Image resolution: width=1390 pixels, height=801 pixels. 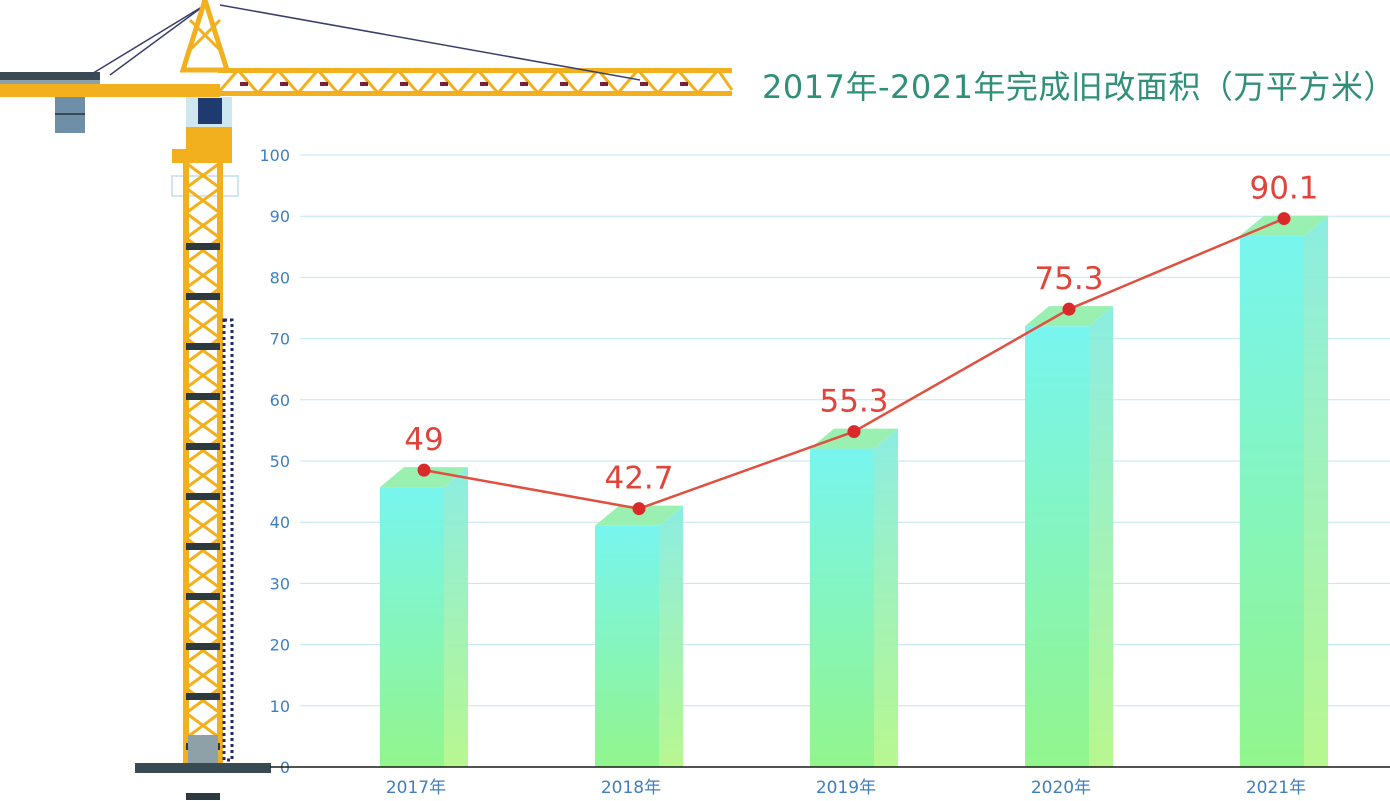 What do you see at coordinates (280, 522) in the screenshot?
I see `y-tick-label: 40` at bounding box center [280, 522].